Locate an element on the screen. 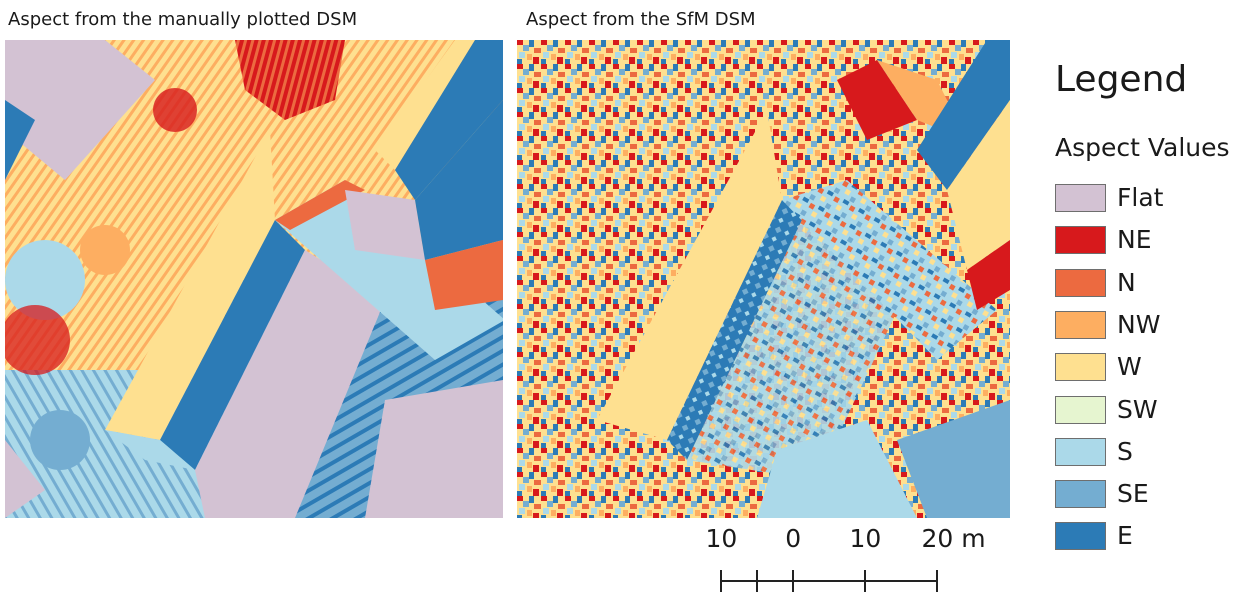 The width and height of the screenshot is (1246, 597). legend-item-w: W is located at coordinates (1098, 367).